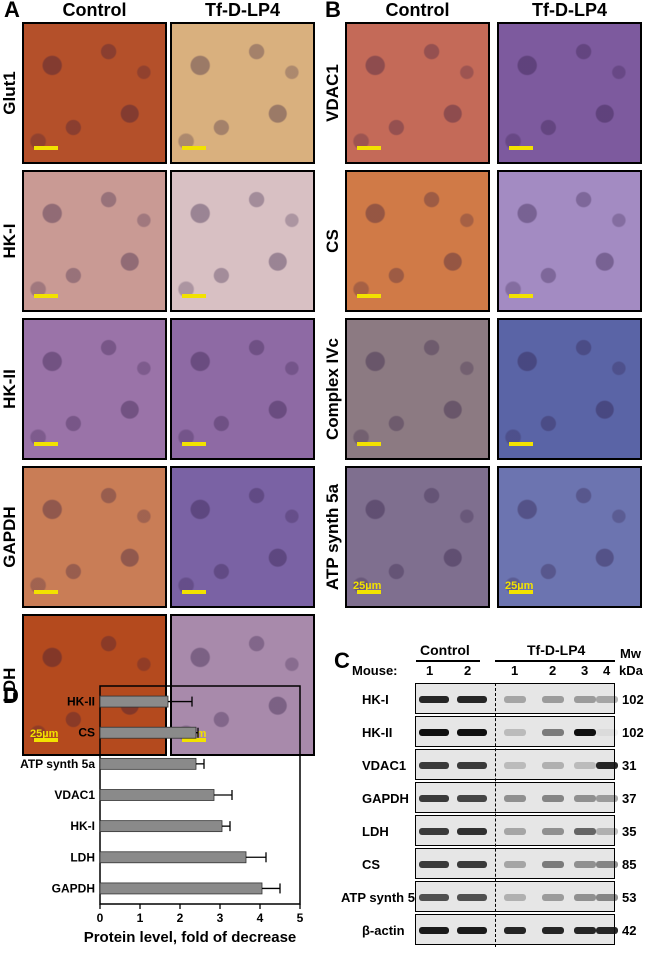  Describe the element at coordinates (242, 10) in the screenshot. I see `panel-a-treated-header: Tf-D-LP4` at that location.